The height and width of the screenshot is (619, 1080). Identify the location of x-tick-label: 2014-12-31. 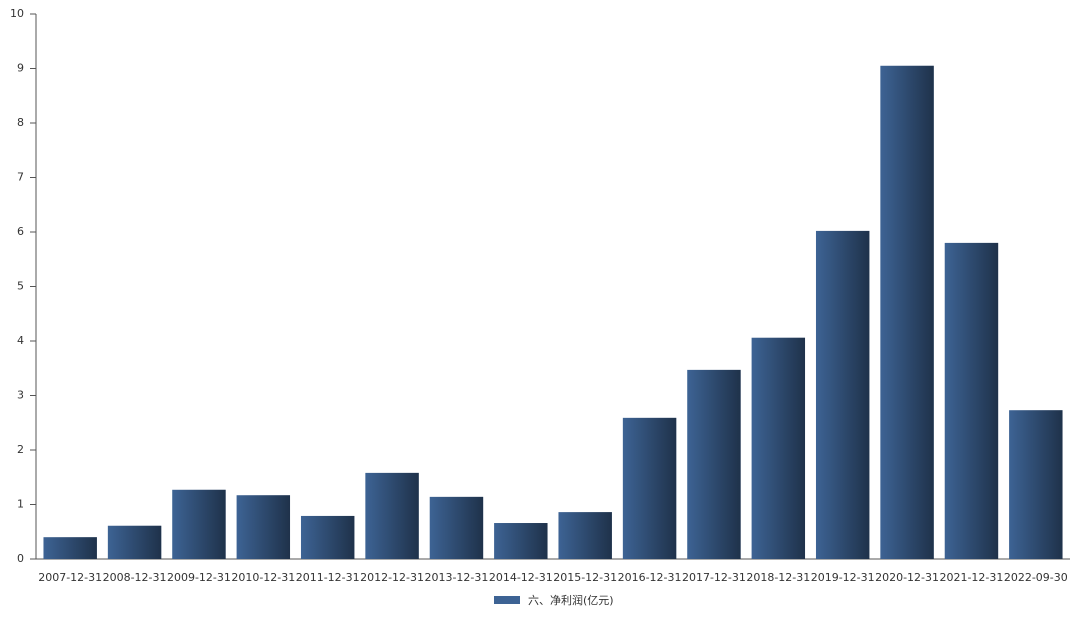
(521, 577).